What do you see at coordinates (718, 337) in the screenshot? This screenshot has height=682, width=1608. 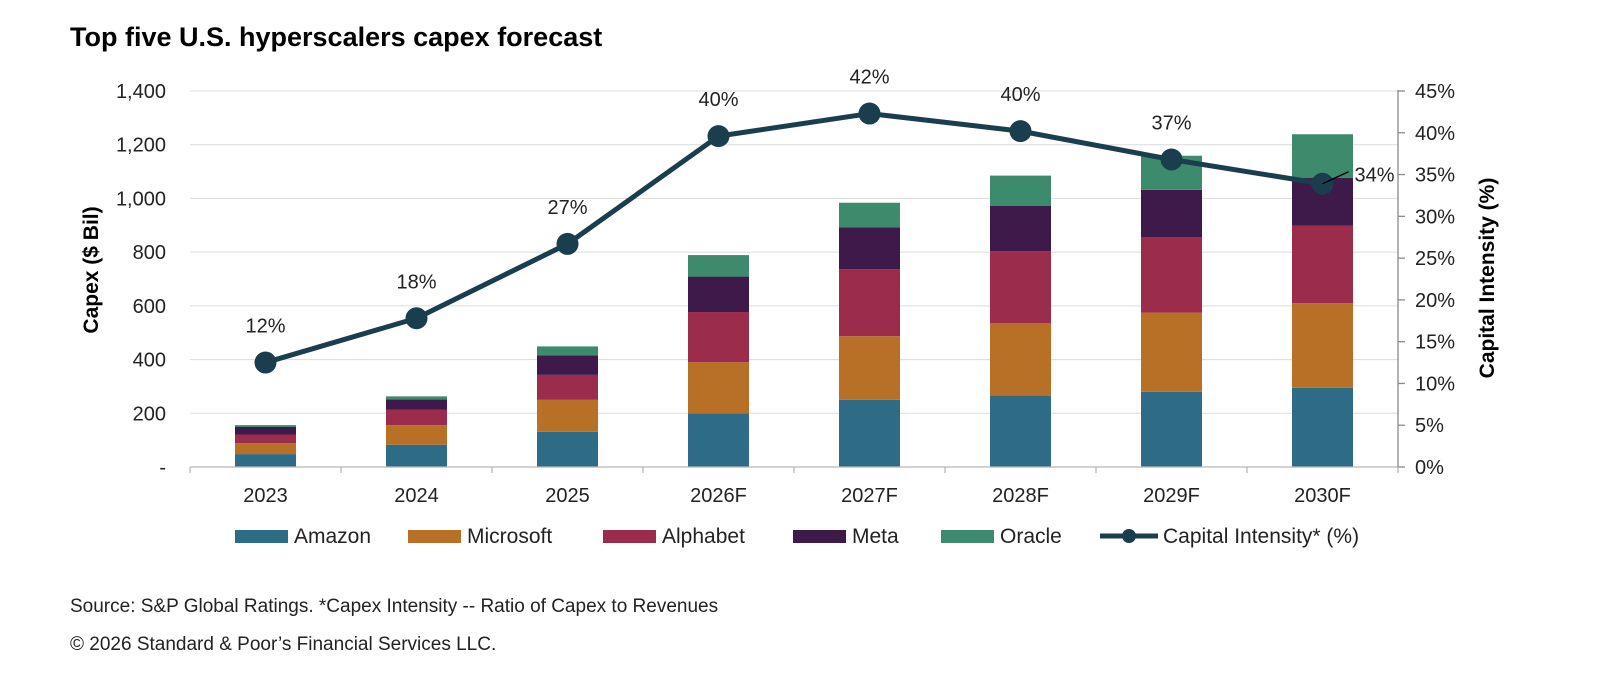 I see `bar-alphabet-2026f` at bounding box center [718, 337].